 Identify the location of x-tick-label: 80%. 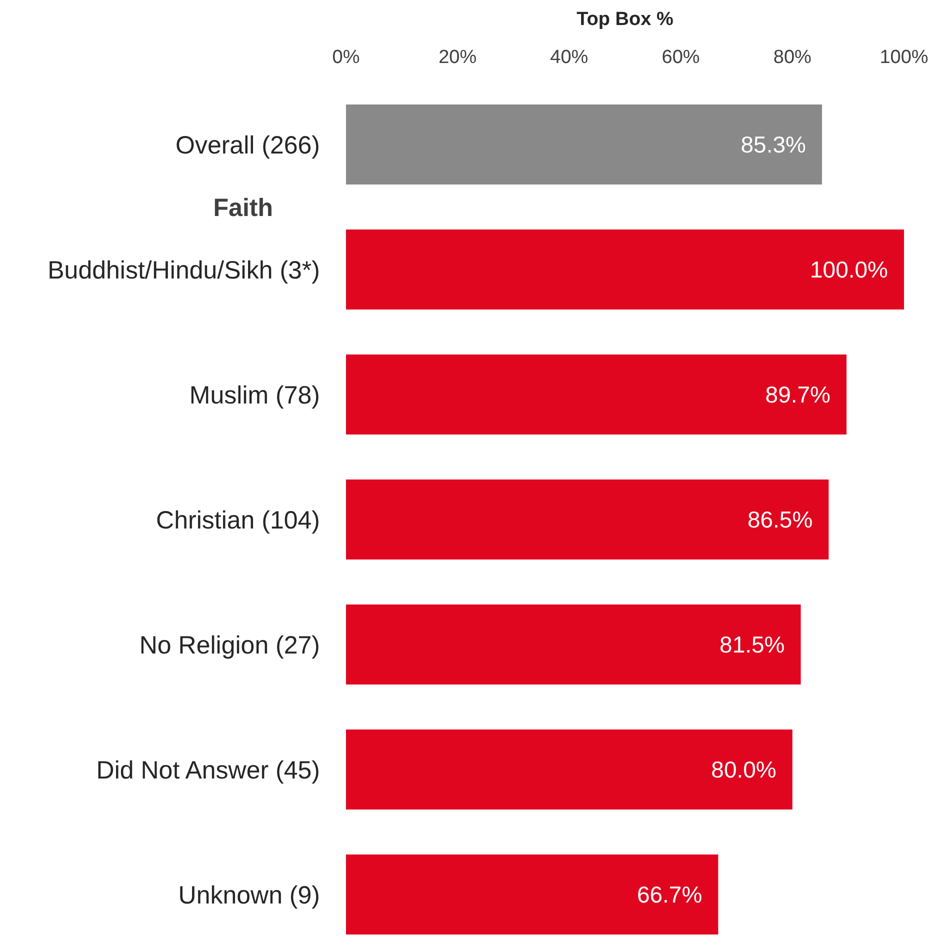
(792, 57).